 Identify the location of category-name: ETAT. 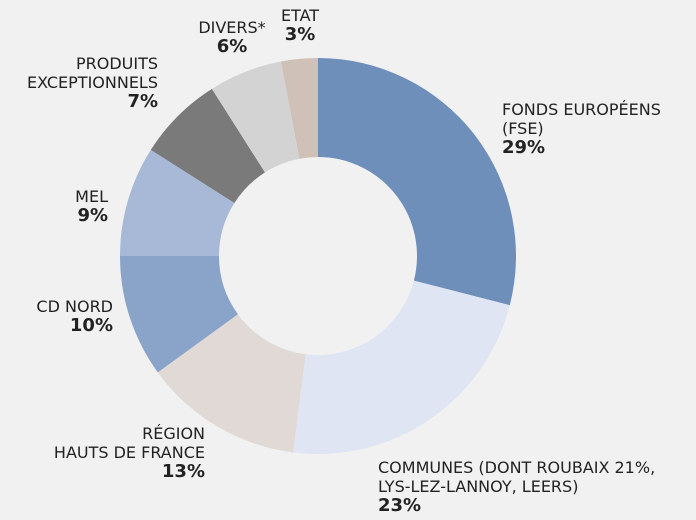
(300, 15).